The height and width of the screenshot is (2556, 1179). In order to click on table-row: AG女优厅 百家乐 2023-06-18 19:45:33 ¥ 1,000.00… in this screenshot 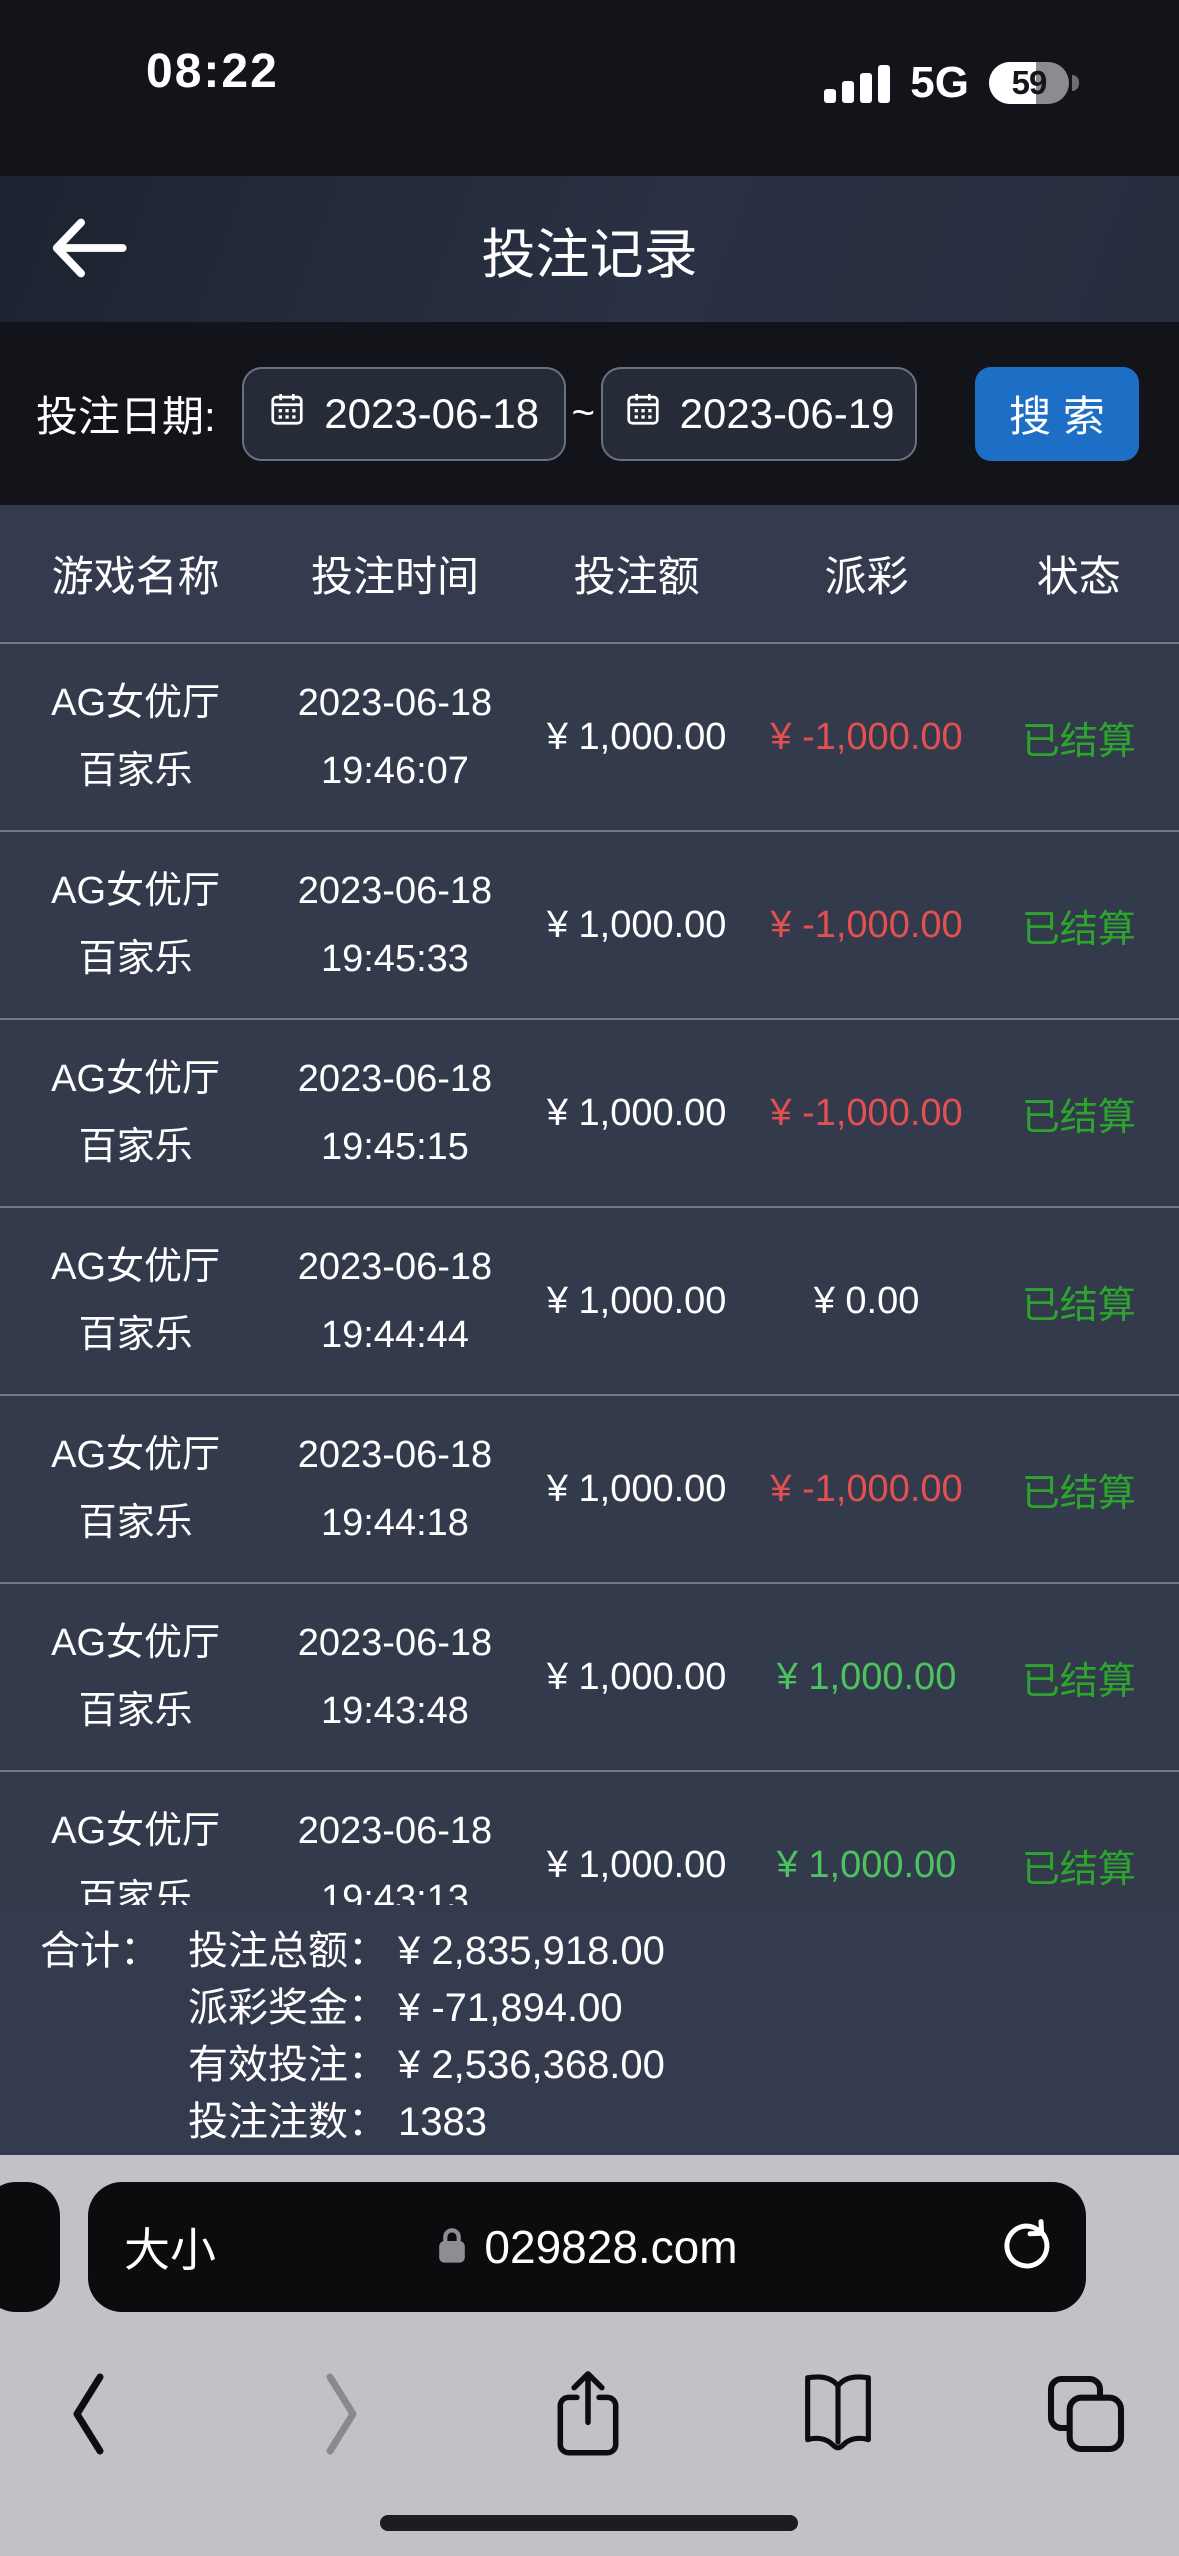, I will do `click(589, 924)`.